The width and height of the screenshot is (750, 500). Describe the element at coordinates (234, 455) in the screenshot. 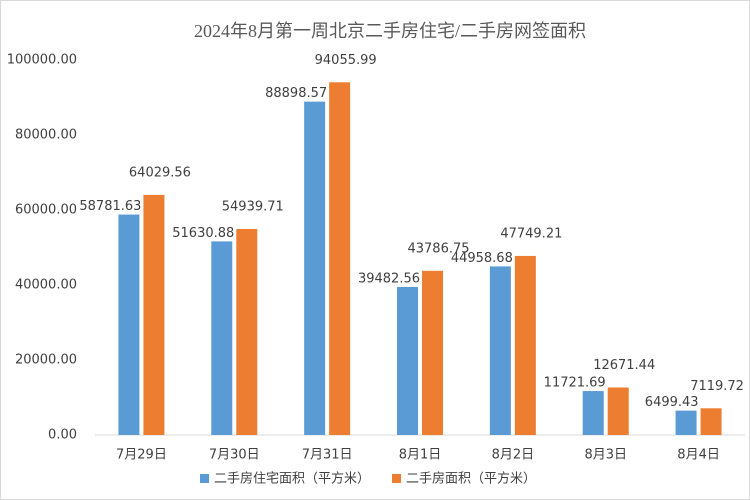

I see `x-tick-label: 7月30日` at that location.